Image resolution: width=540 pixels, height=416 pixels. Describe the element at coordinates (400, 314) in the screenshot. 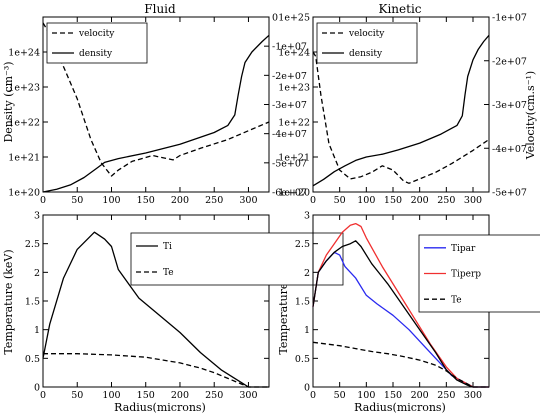

I see `series-line-black` at that location.